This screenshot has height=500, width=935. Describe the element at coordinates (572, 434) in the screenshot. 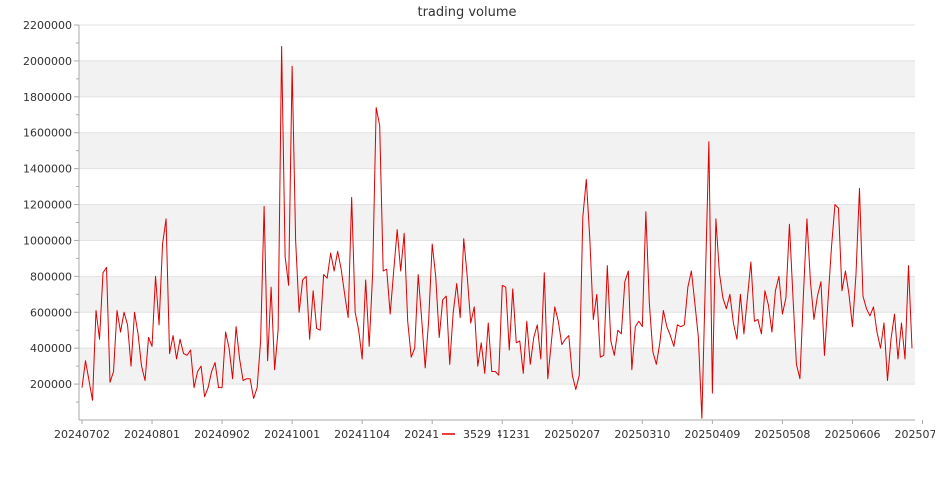

I see `x-tick-label: 20250207` at that location.